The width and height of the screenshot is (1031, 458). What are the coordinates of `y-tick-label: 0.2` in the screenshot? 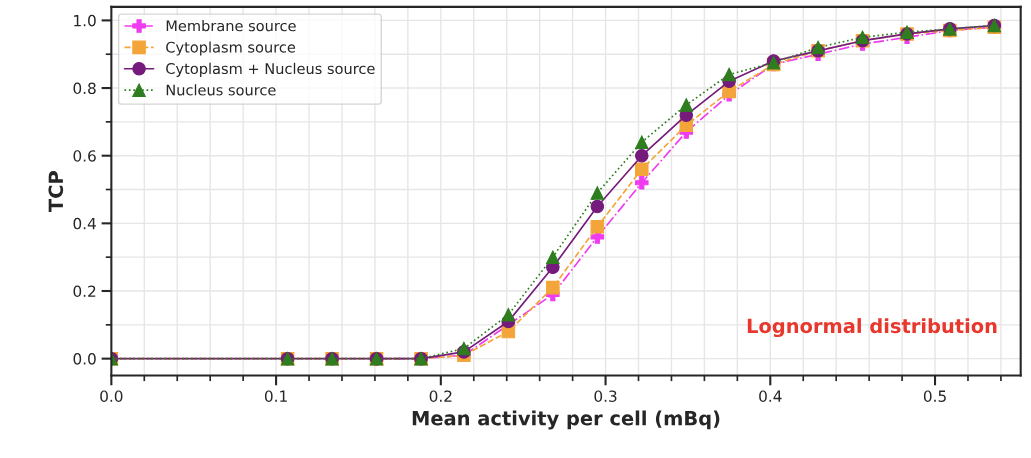 It's located at (84, 291).